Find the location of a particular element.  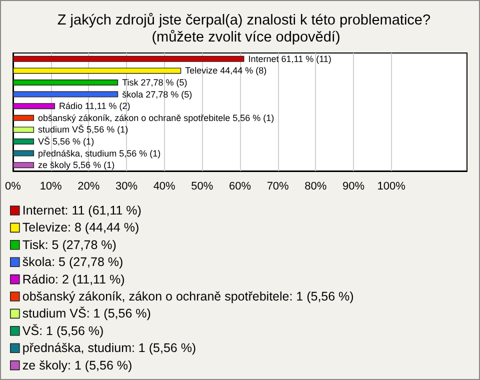

x-tick-label: 70% is located at coordinates (278, 186).